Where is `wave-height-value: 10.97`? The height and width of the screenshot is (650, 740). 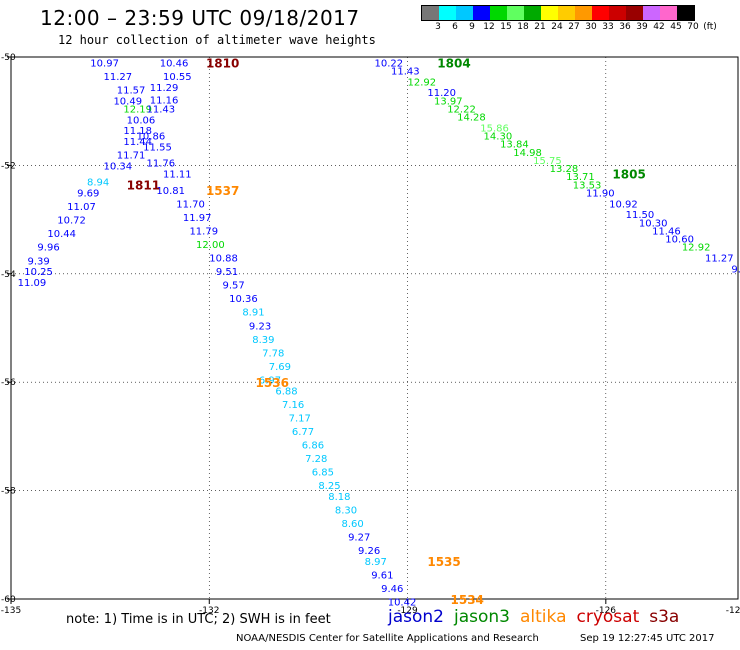
wave-height-value: 10.97 is located at coordinates (104, 63).